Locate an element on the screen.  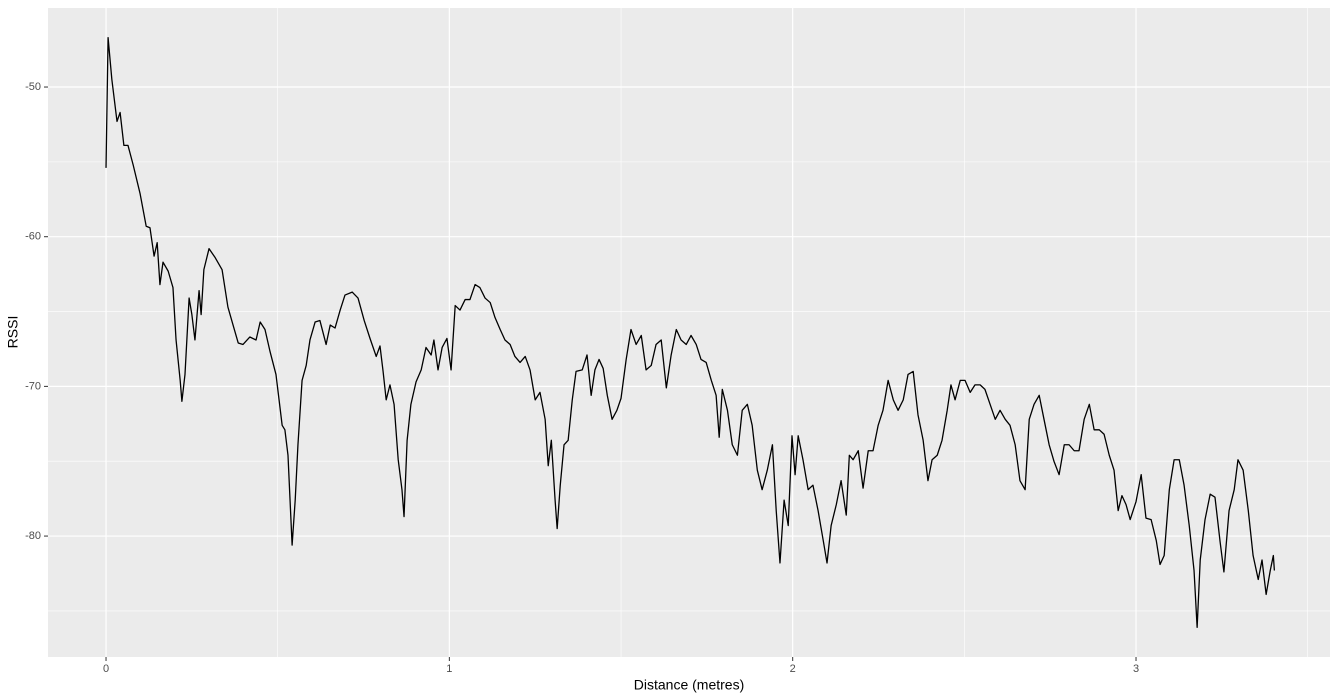
y-tick-label: -80 is located at coordinates (33, 536).